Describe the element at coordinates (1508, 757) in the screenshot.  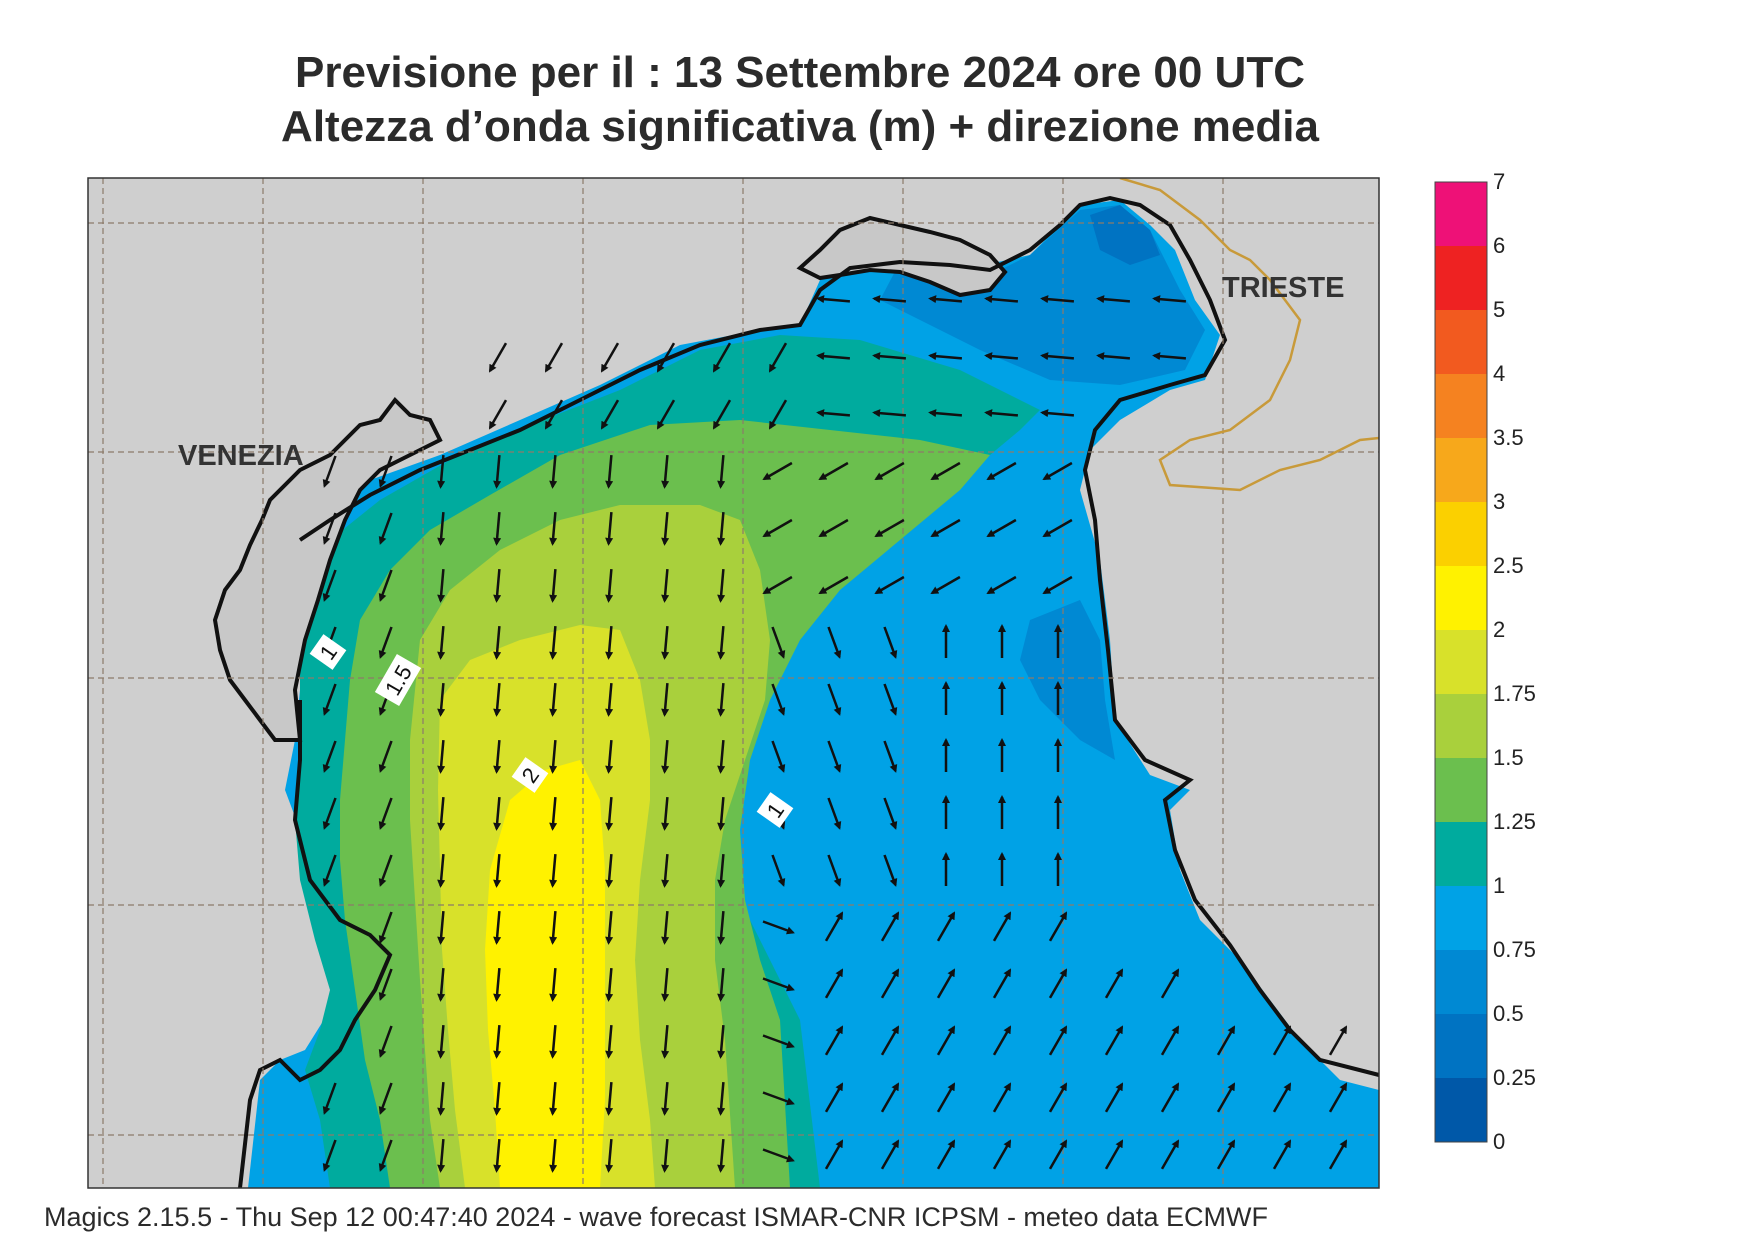
I see `color-scale-tick-label: 1.5` at that location.